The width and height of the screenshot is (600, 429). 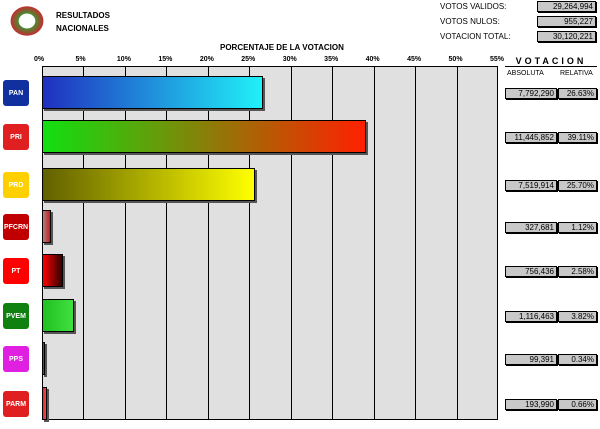 I want to click on votes-absolute: 99,391, so click(x=531, y=359).